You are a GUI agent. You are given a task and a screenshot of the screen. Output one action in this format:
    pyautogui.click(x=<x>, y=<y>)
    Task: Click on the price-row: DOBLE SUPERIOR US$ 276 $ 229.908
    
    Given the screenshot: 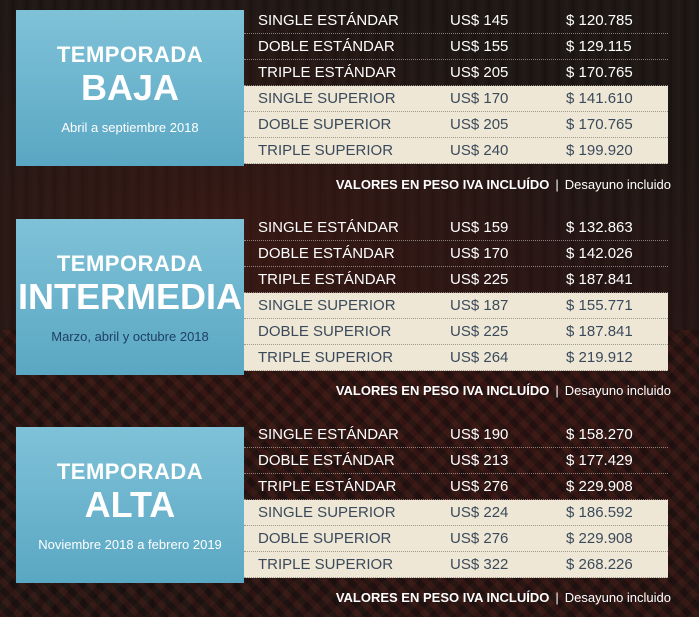 What is the action you would take?
    pyautogui.click(x=456, y=539)
    